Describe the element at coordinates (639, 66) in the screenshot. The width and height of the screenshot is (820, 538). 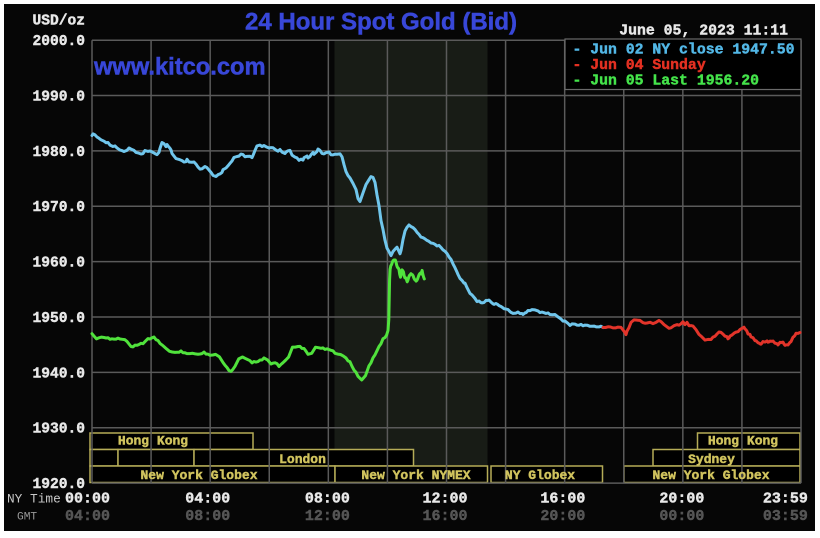
I see `svg-text: - Jun 04 Sunday` at that location.